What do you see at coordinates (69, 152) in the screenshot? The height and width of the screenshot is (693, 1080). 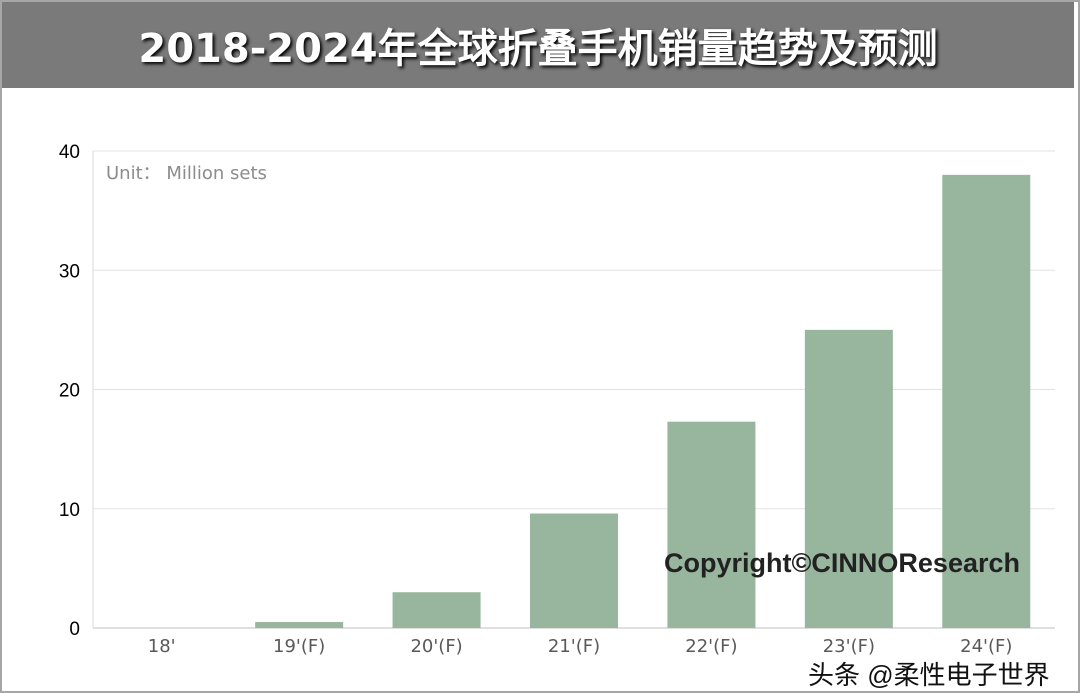 I see `y-tick-label: 40` at bounding box center [69, 152].